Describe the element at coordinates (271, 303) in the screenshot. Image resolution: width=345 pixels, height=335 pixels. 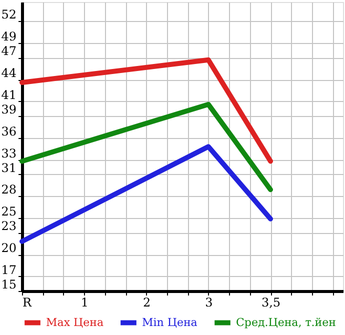
I see `x-tick-label: 3,5` at that location.